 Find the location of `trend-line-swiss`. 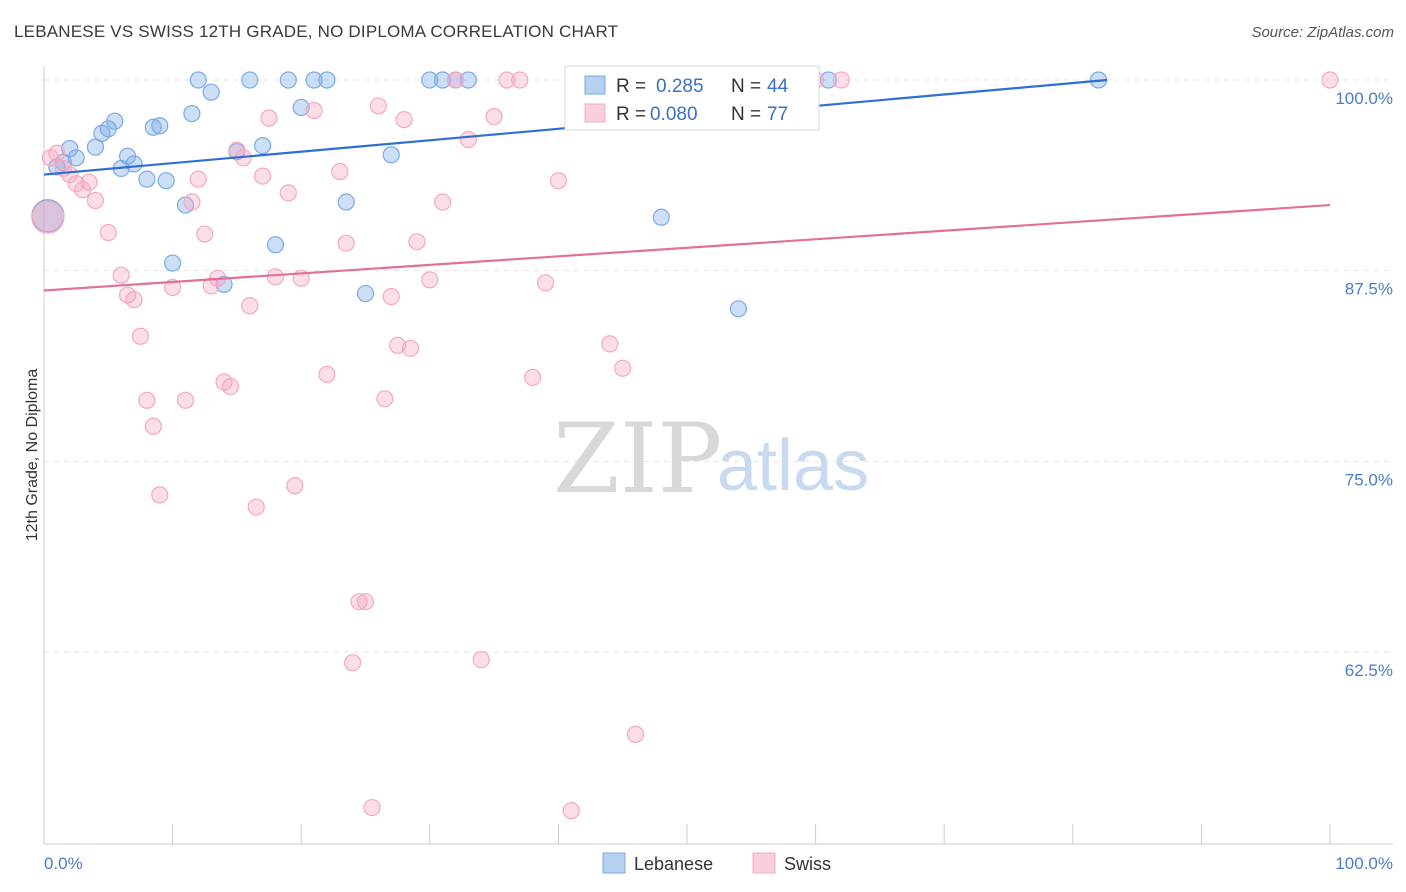

trend-line-swiss is located at coordinates (687, 247).